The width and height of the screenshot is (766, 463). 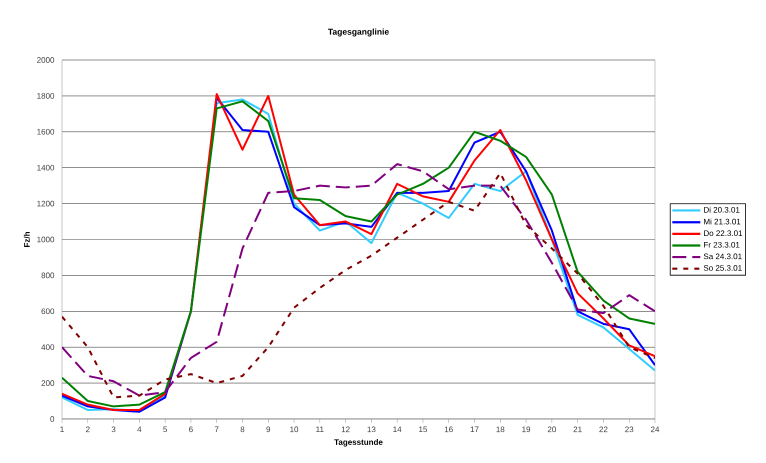 I want to click on x-tick-label: 13, so click(x=372, y=429).